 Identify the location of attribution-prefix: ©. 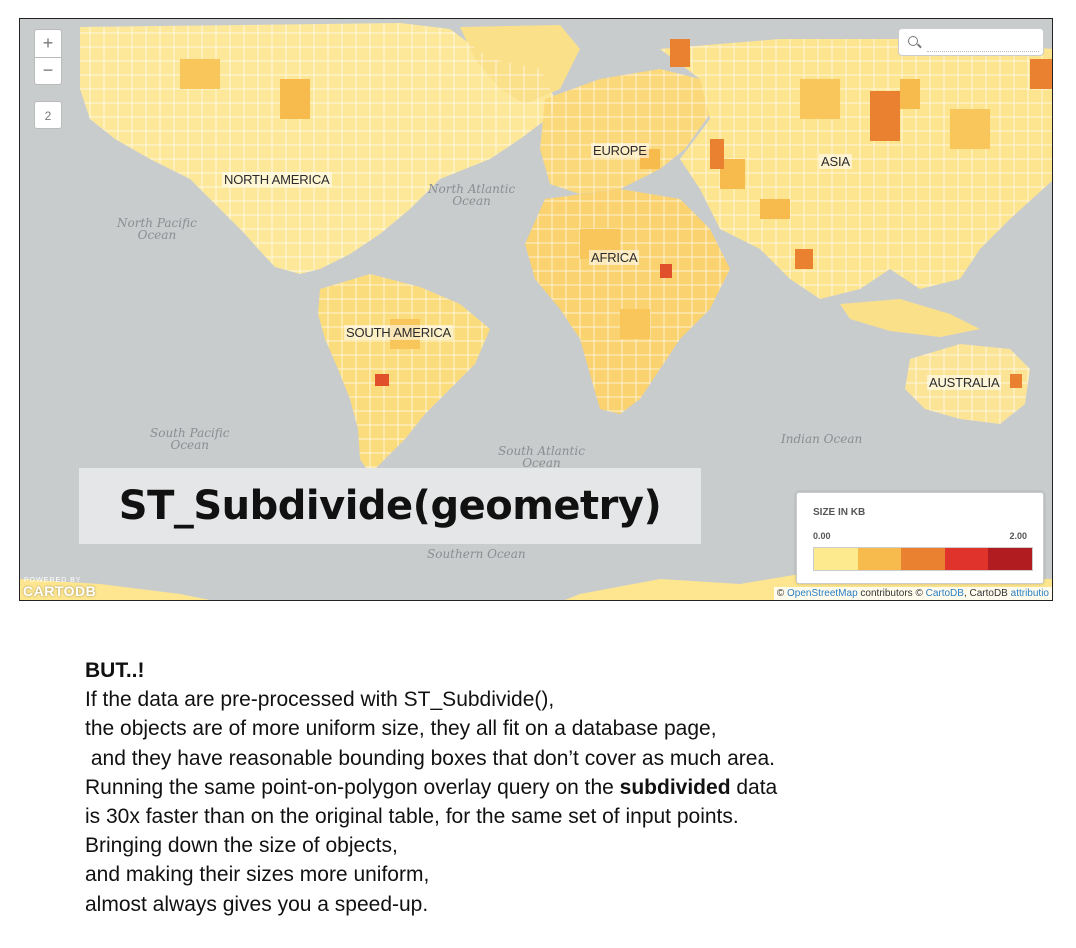
(782, 593).